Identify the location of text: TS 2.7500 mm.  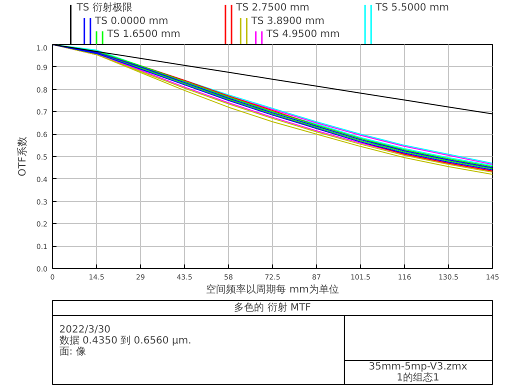
(272, 8).